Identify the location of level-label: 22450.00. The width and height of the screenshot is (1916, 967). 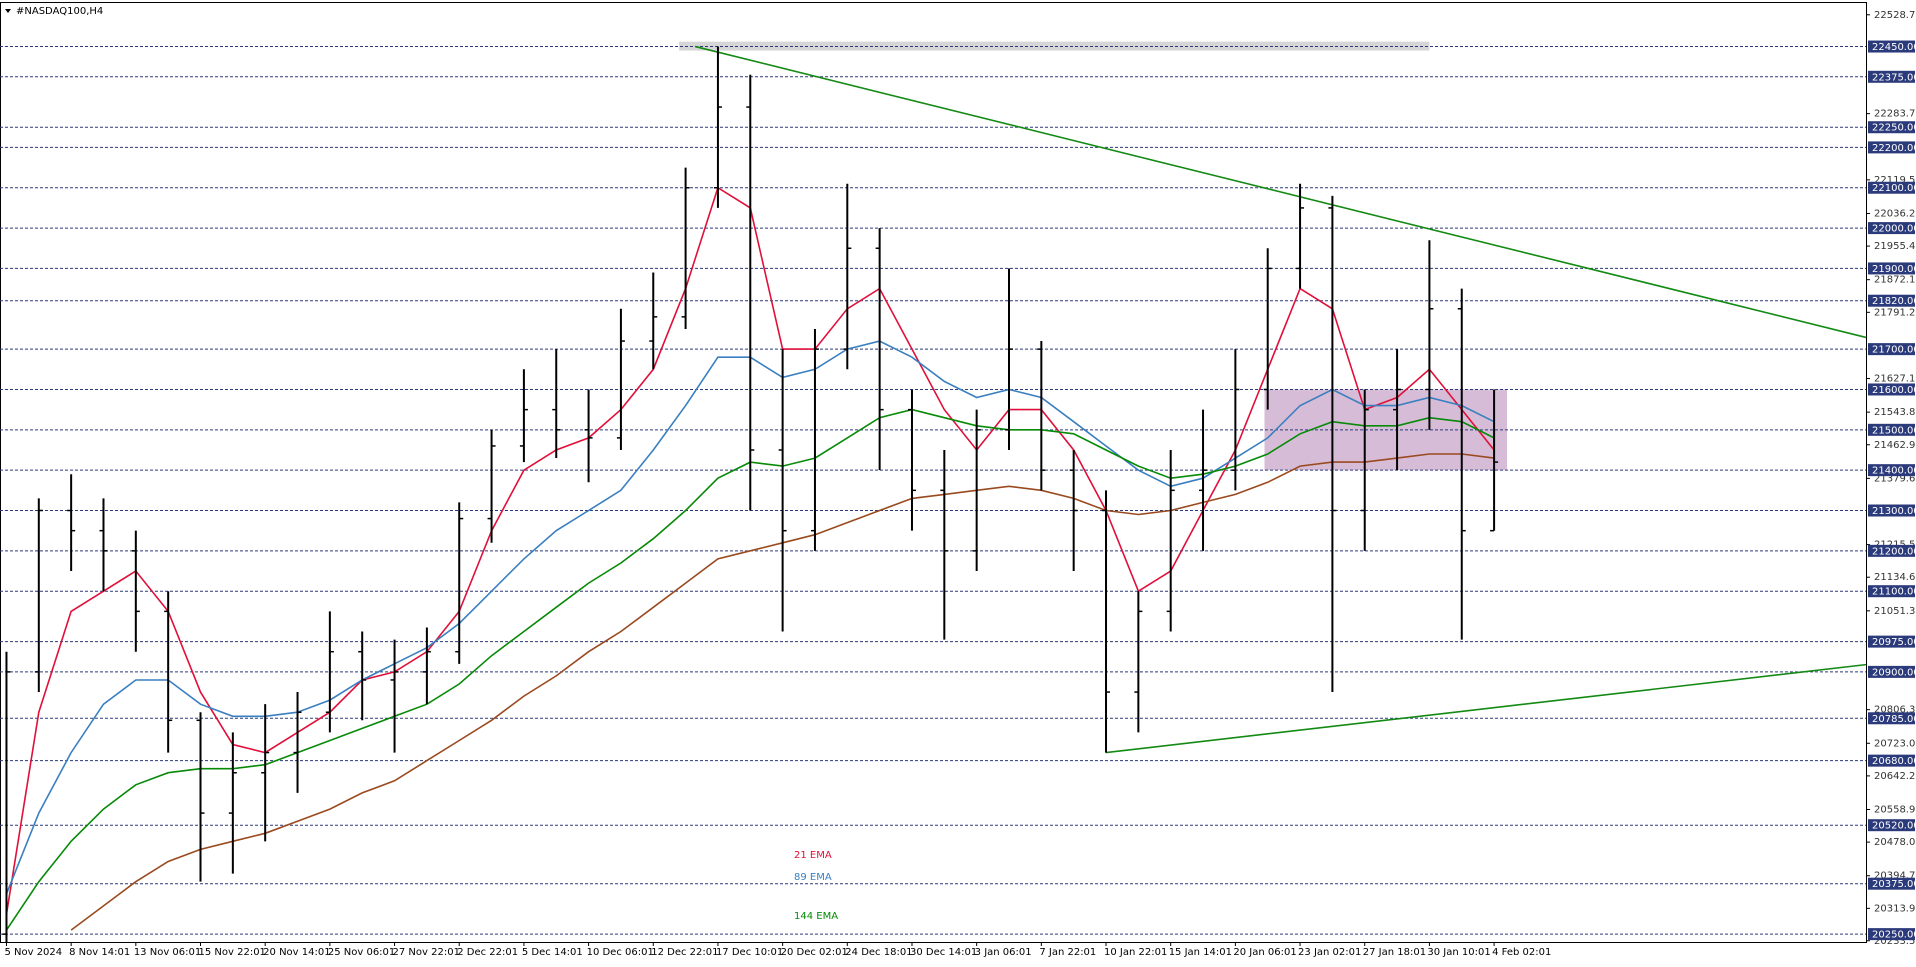
(1894, 47).